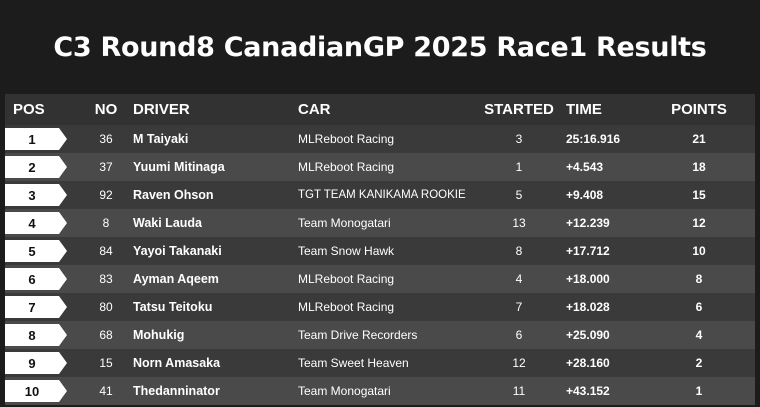  What do you see at coordinates (593, 139) in the screenshot?
I see `race-time: 25:16.916` at bounding box center [593, 139].